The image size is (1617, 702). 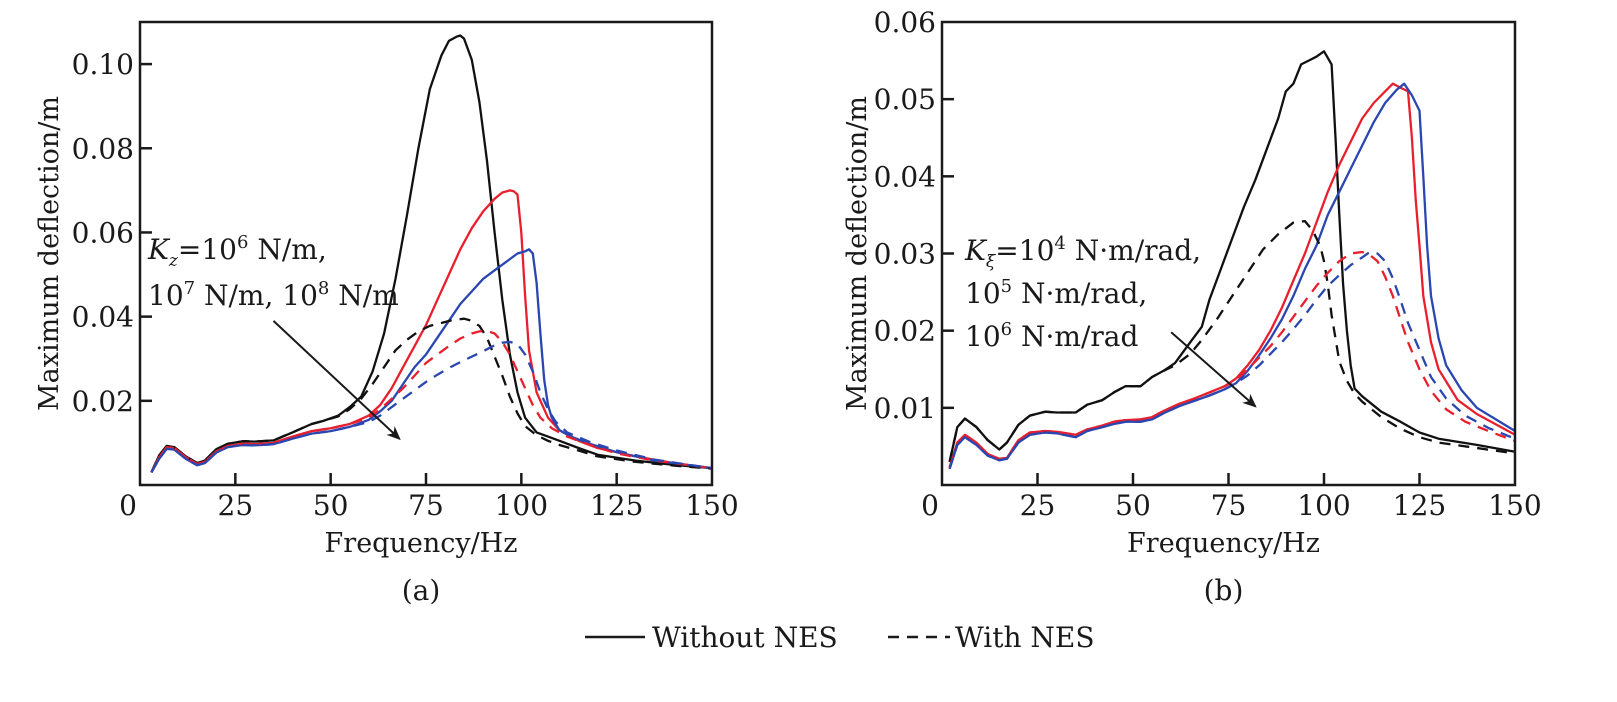 I want to click on series-line-blue-solid, so click(x=431, y=360).